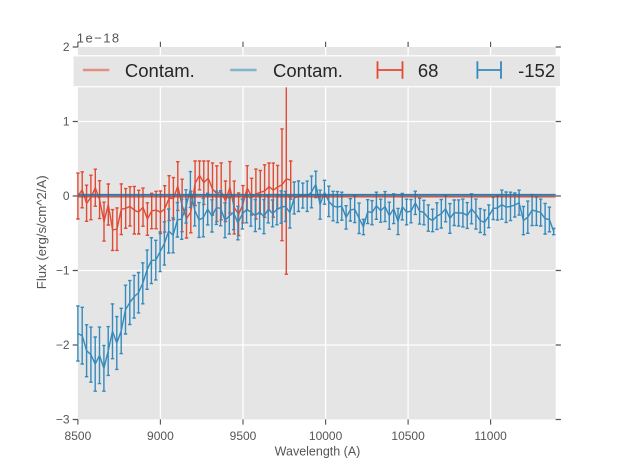 This screenshot has height=467, width=617. What do you see at coordinates (66, 122) in the screenshot?
I see `svg-text: 1` at bounding box center [66, 122].